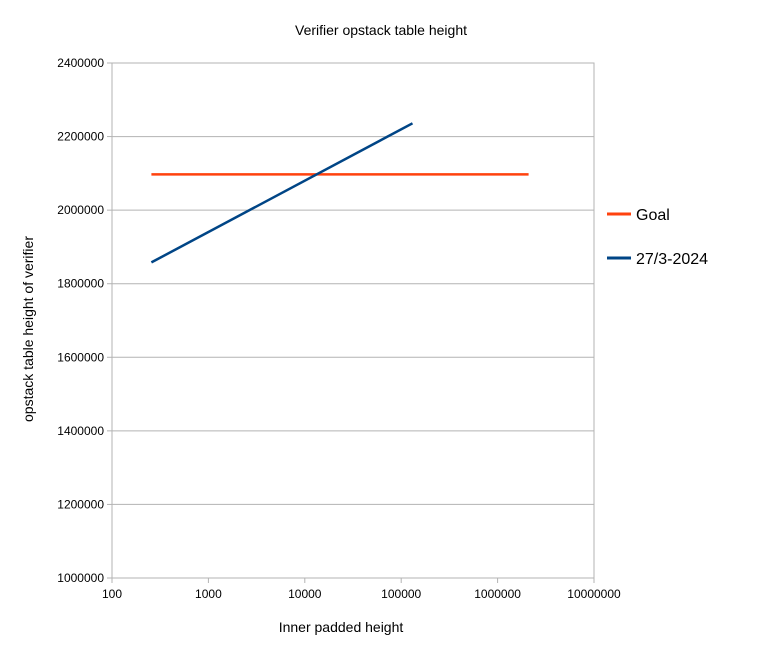  What do you see at coordinates (80, 431) in the screenshot?
I see `y-tick-label: 1400000` at bounding box center [80, 431].